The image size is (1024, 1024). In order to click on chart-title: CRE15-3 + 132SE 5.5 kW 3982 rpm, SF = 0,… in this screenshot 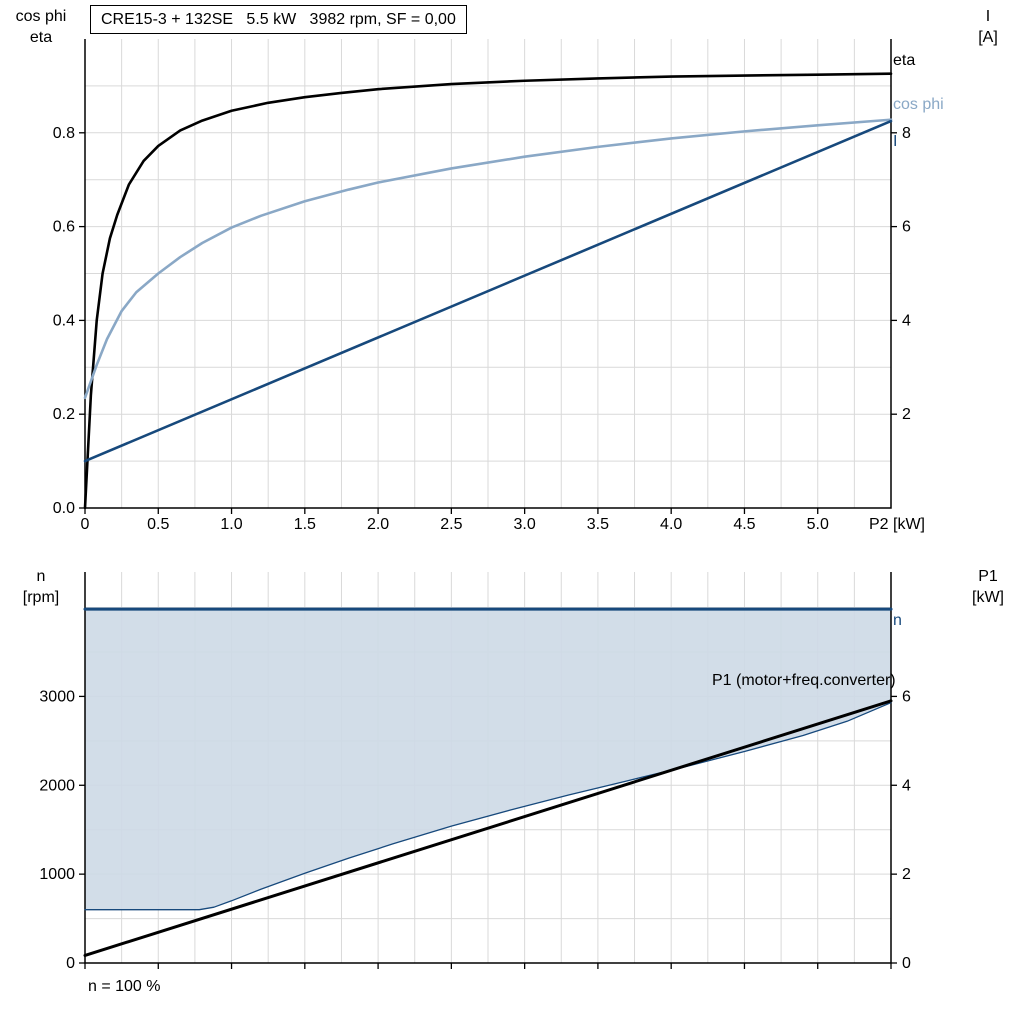, I will do `click(278, 19)`.